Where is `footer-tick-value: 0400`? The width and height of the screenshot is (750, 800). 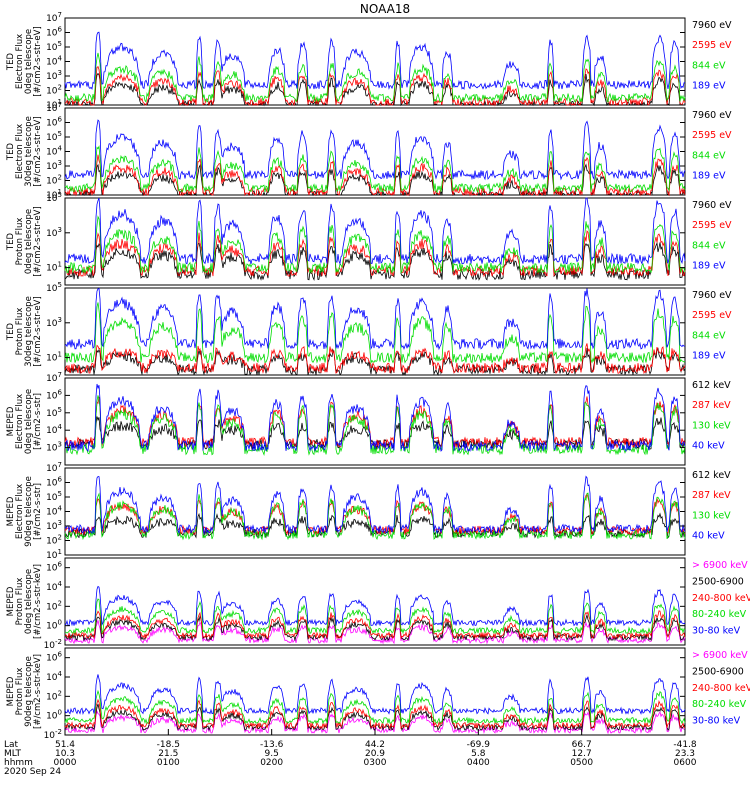 footer-tick-value: 0400 is located at coordinates (478, 763).